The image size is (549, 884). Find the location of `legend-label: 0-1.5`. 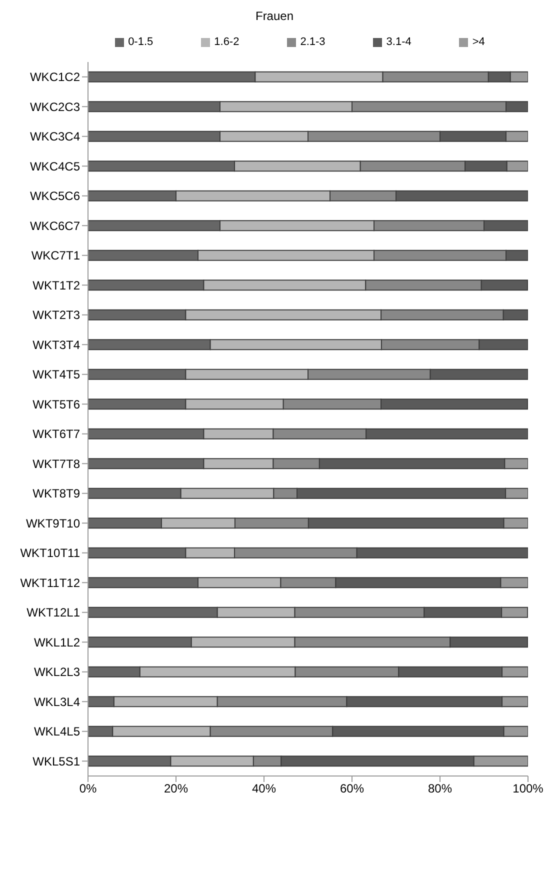

legend-label: 0-1.5 is located at coordinates (141, 42).